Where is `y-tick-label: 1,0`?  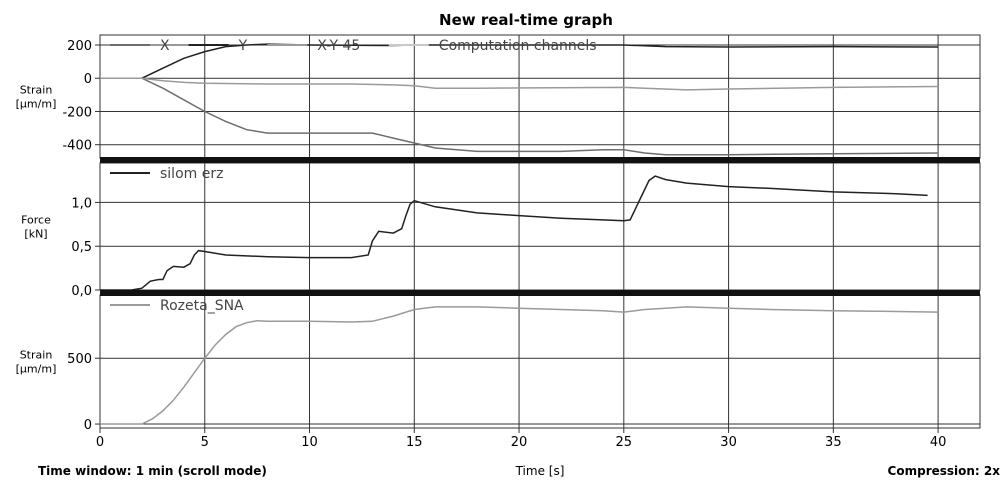 y-tick-label: 1,0 is located at coordinates (81, 203).